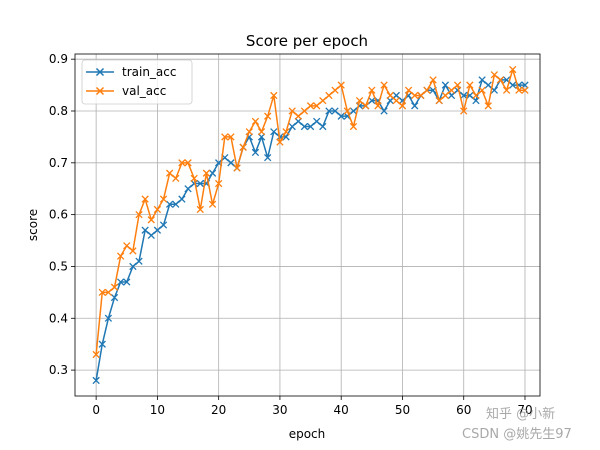 The image size is (600, 450). Describe the element at coordinates (218, 410) in the screenshot. I see `x-tick-label: 20` at that location.